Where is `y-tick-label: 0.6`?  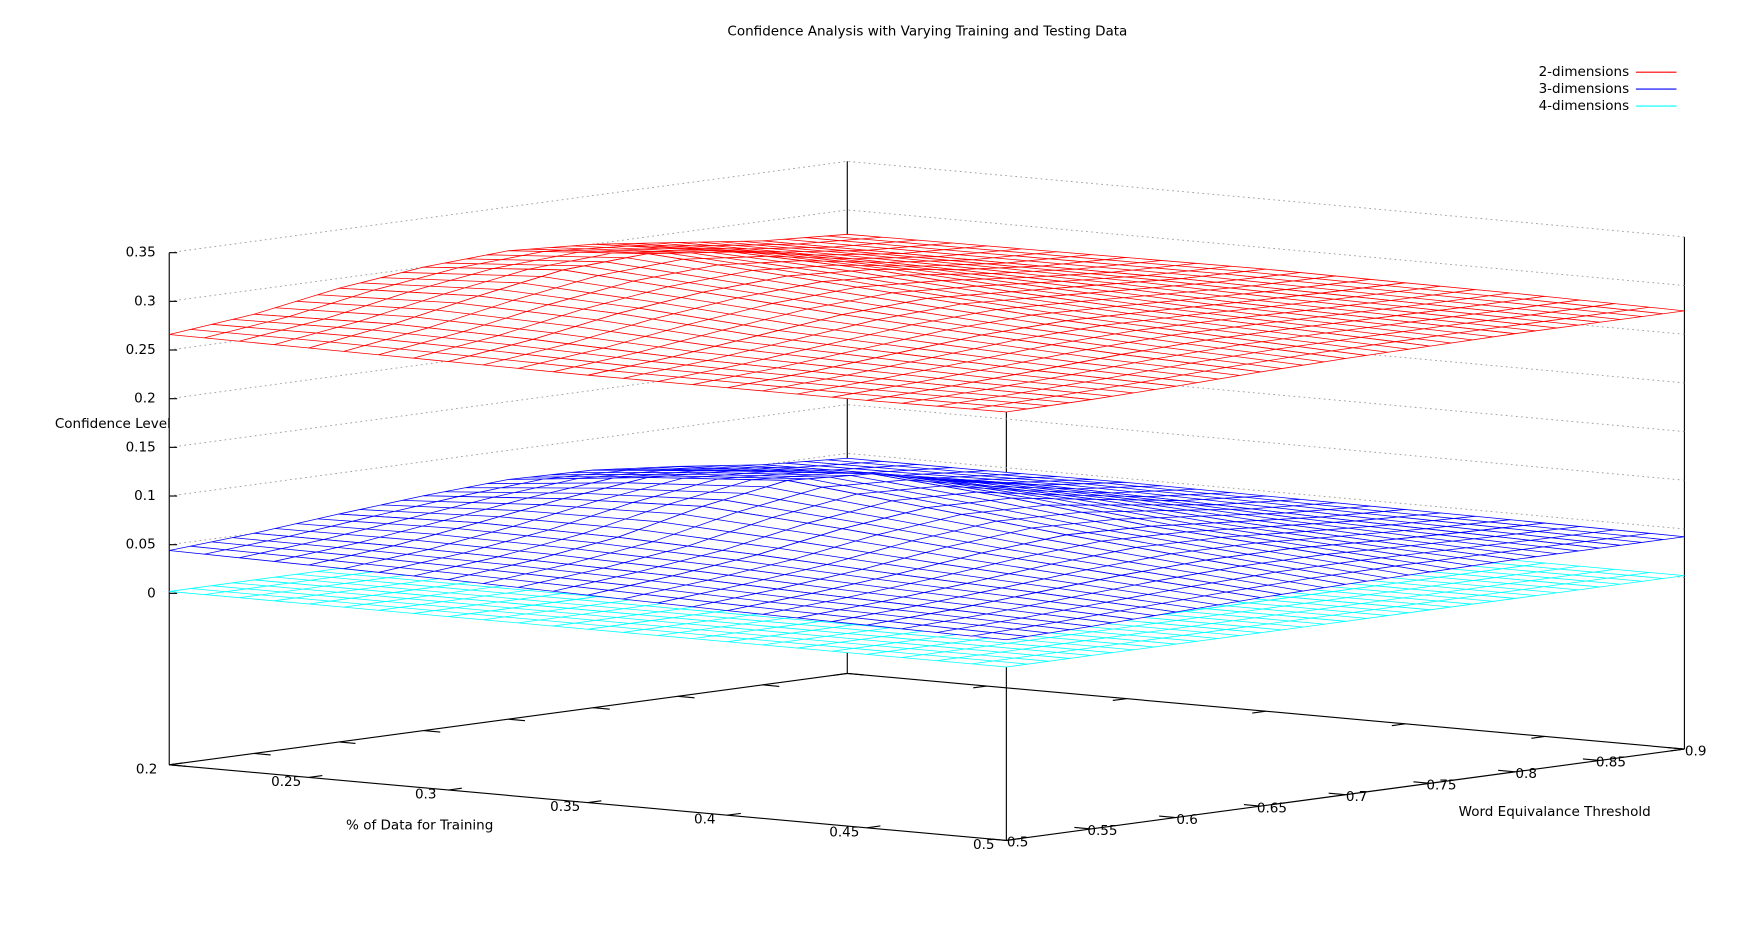 y-tick-label: 0.6 is located at coordinates (1187, 820).